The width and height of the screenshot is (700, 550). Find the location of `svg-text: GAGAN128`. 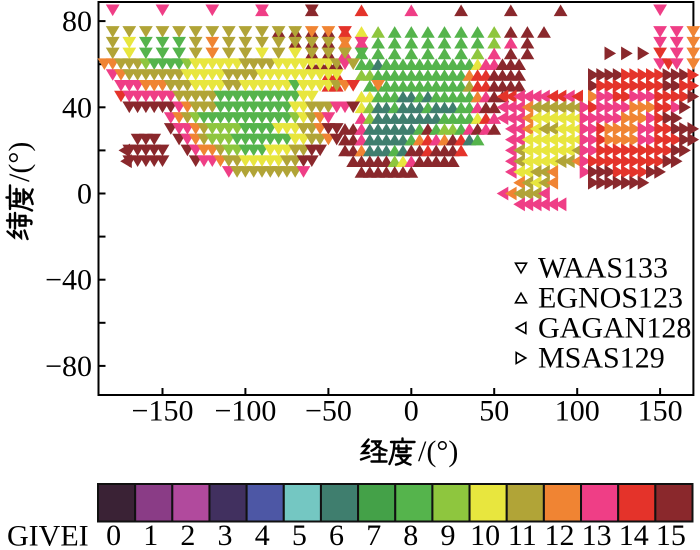

svg-text: GAGAN128 is located at coordinates (614, 328).